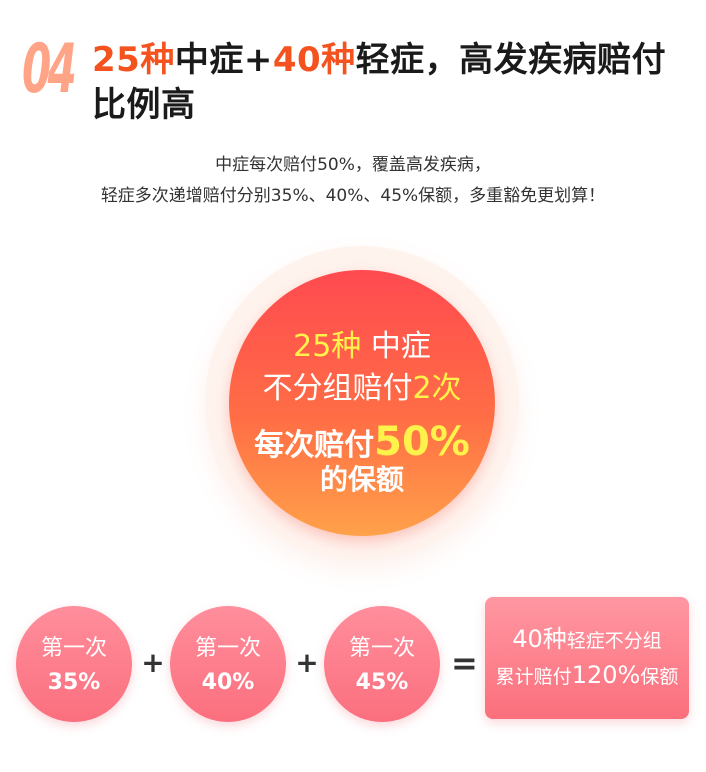 This screenshot has width=706, height=772. What do you see at coordinates (74, 682) in the screenshot?
I see `stage-percent: 35%` at bounding box center [74, 682].